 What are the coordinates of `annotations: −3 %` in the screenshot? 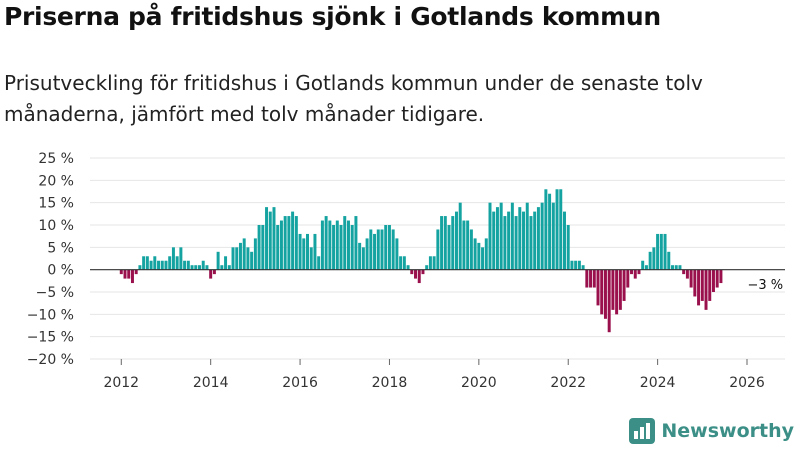 It's located at (765, 285).